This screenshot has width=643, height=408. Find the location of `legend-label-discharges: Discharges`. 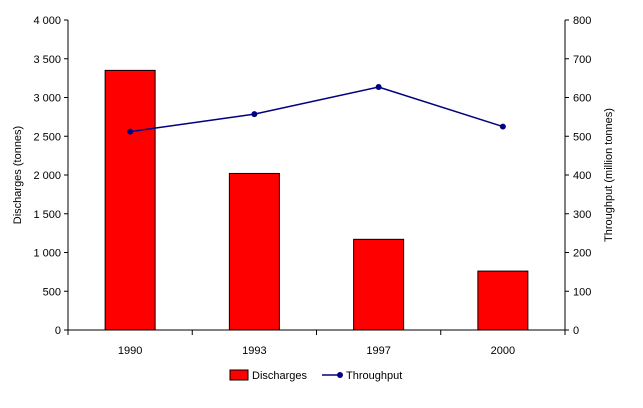

legend-label-discharges: Discharges is located at coordinates (280, 376).